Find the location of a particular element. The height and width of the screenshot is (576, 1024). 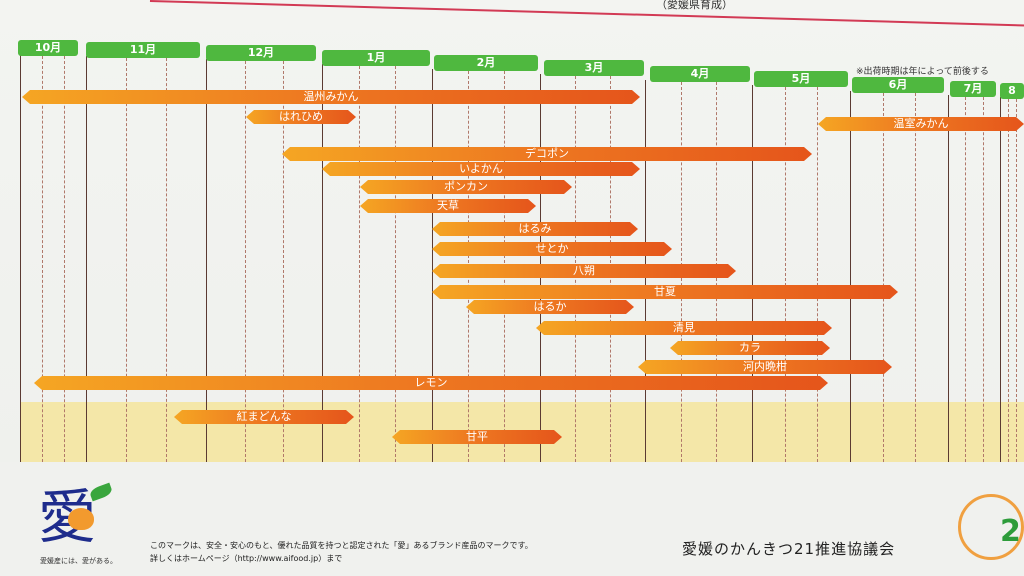

season-bar: 温室みかん is located at coordinates (921, 124).